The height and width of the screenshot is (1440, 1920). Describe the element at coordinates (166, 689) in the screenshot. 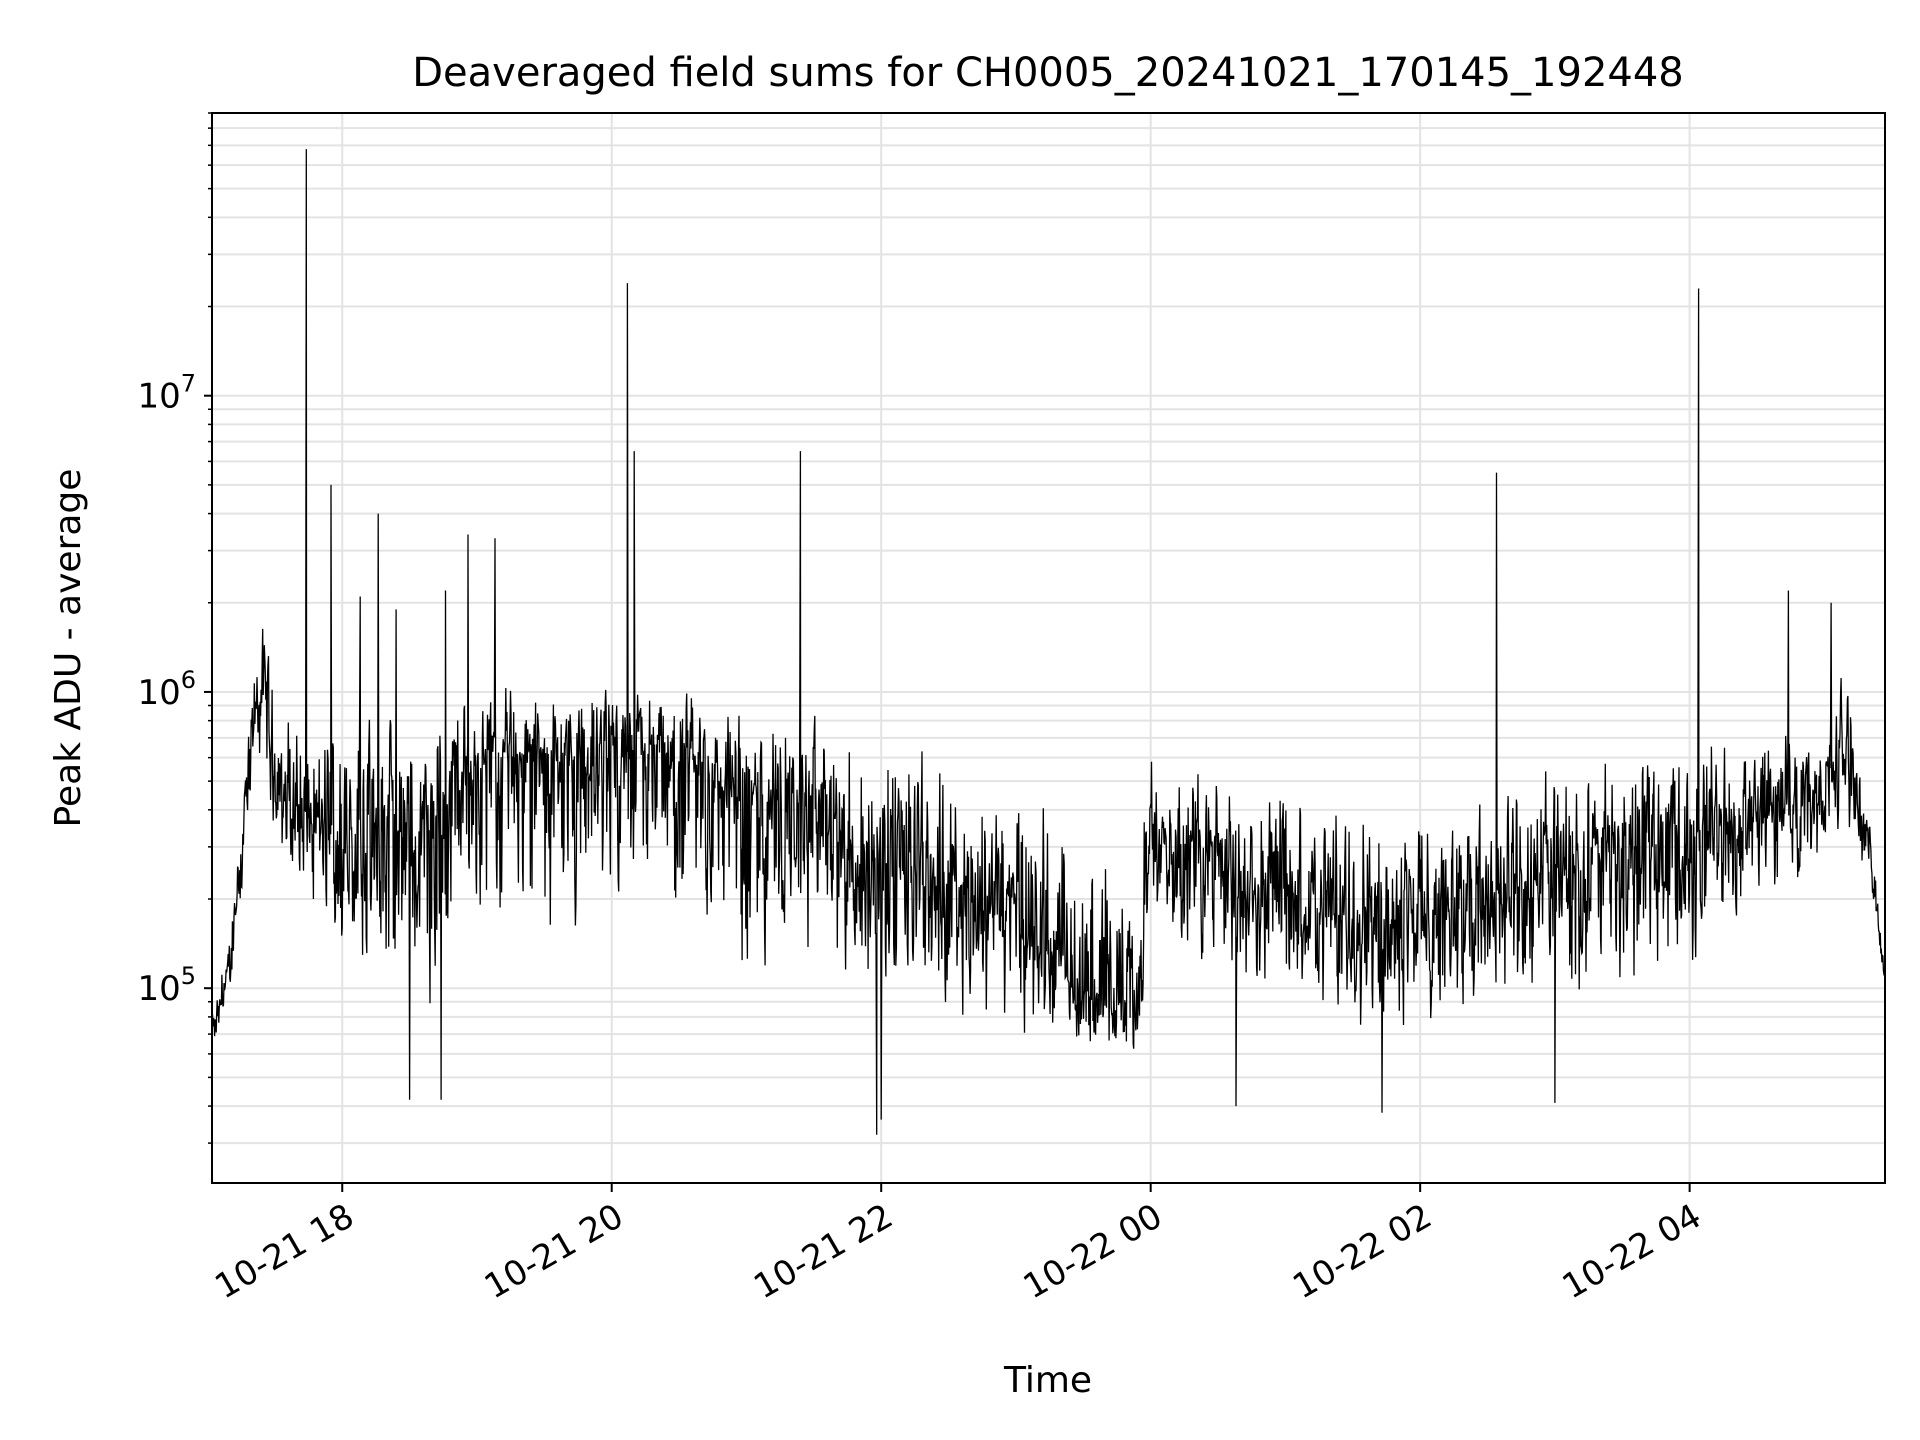

I see `y-tick-label: 10⁶` at that location.